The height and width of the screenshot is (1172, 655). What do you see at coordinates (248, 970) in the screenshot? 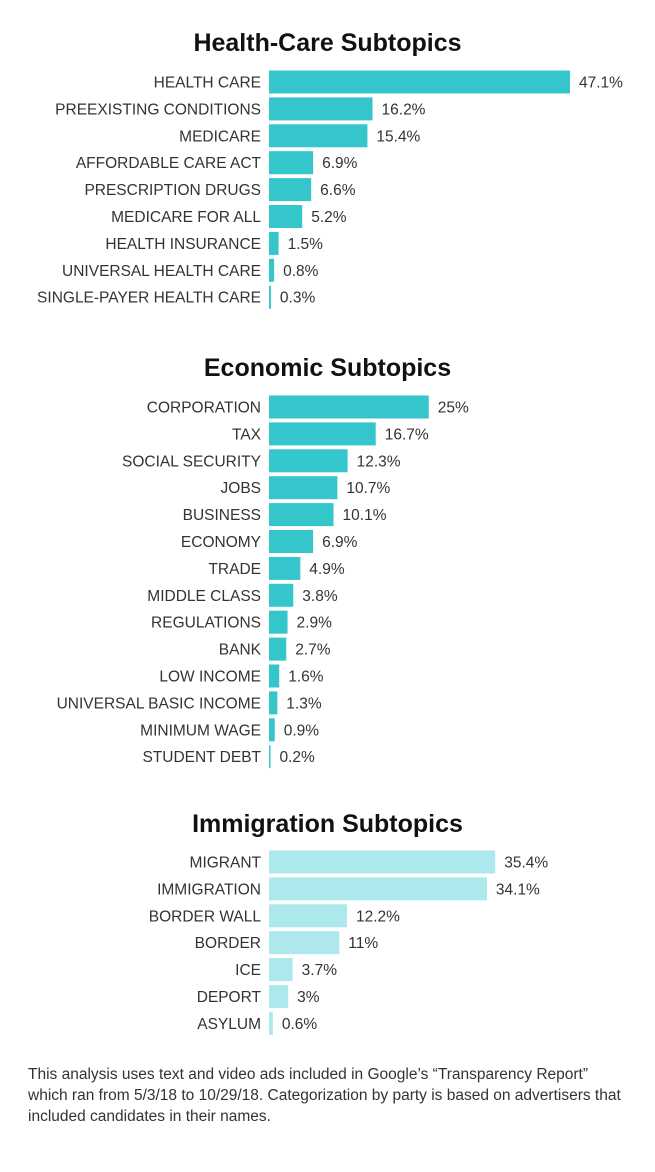
I see `category-label: ICE` at bounding box center [248, 970].